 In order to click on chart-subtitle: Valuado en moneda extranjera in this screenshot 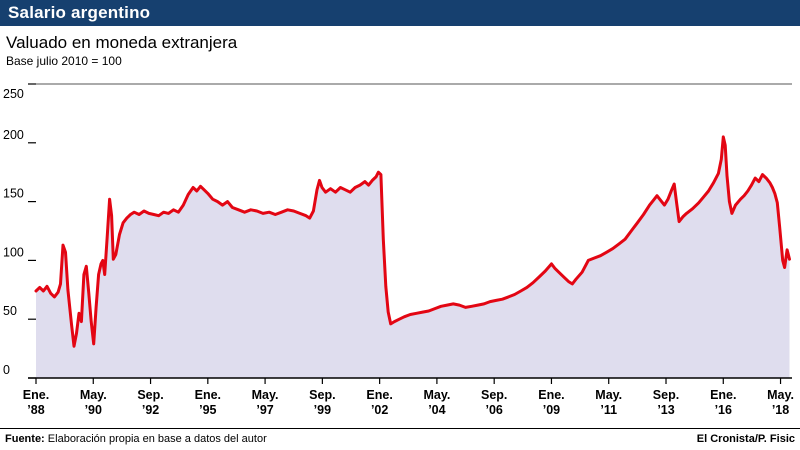, I will do `click(122, 42)`.